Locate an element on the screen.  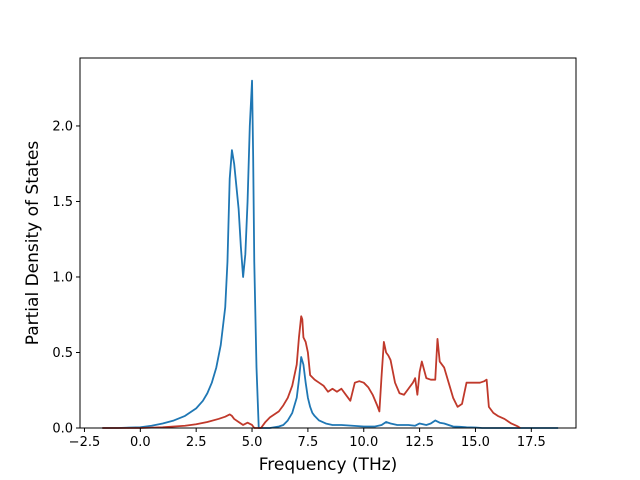
x-tick-label: 12.5 is located at coordinates (419, 442).